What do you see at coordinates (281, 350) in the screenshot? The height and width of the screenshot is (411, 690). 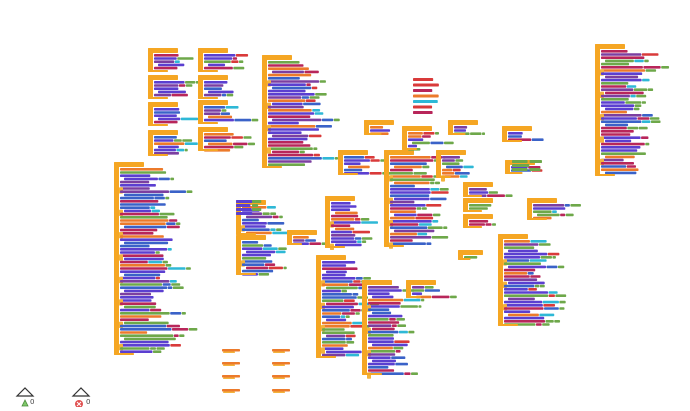 I see `global-variable-block` at bounding box center [281, 350].